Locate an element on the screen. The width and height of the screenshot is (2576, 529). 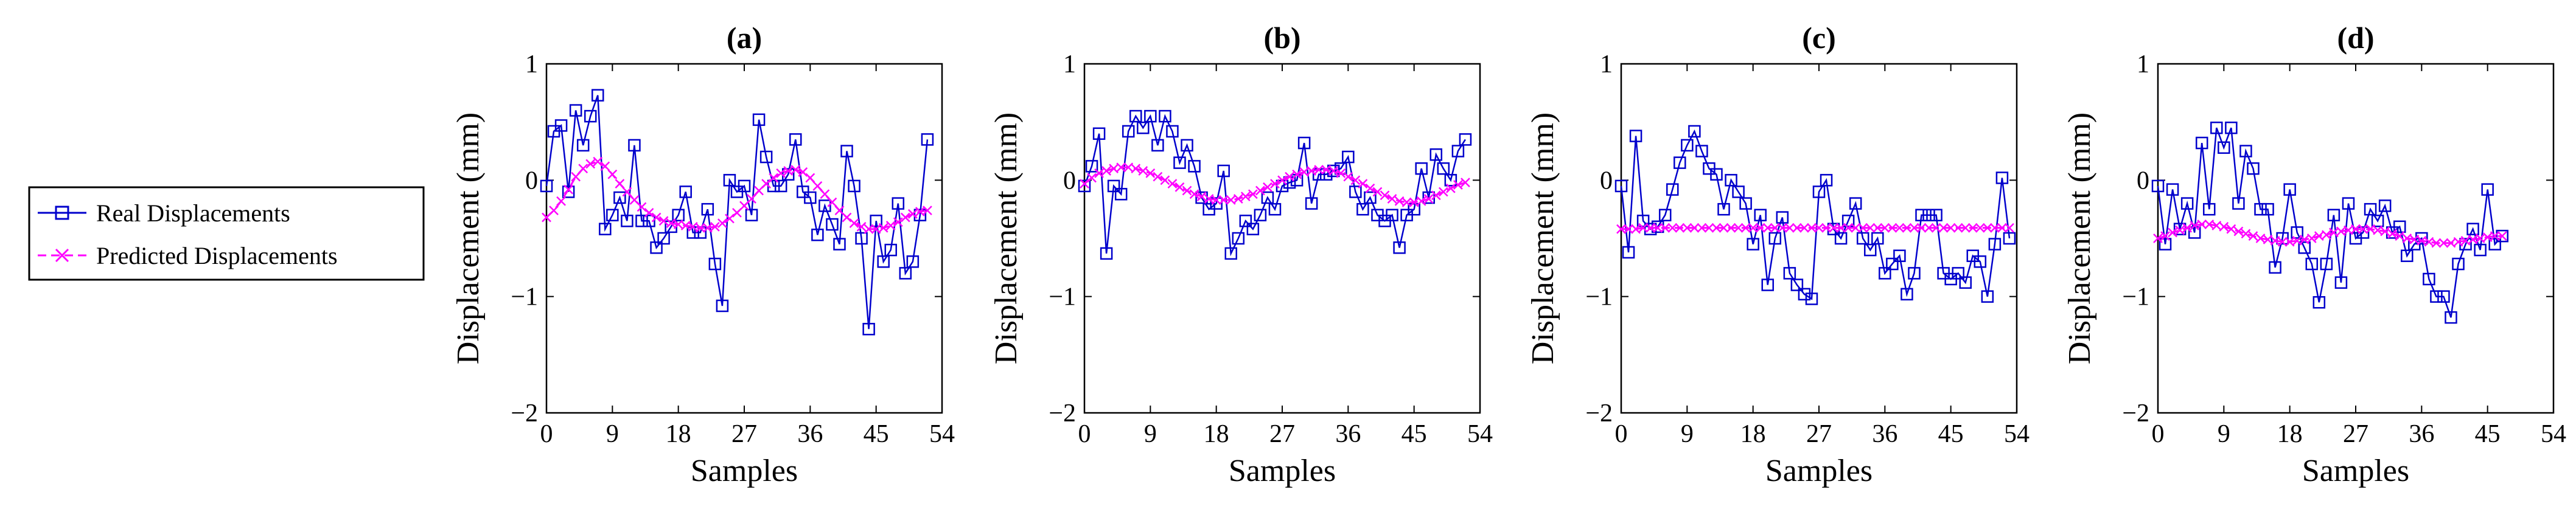
x-tick-label: 9 is located at coordinates (1150, 434).